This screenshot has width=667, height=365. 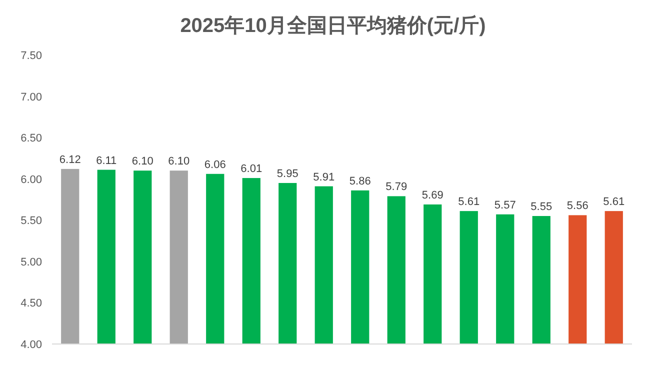 I want to click on y-tick-label: 7.50, so click(x=31, y=56).